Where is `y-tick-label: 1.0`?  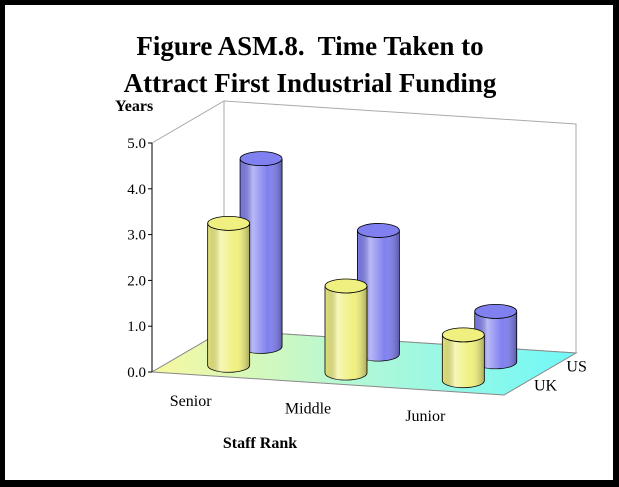 y-tick-label: 1.0 is located at coordinates (136, 327).